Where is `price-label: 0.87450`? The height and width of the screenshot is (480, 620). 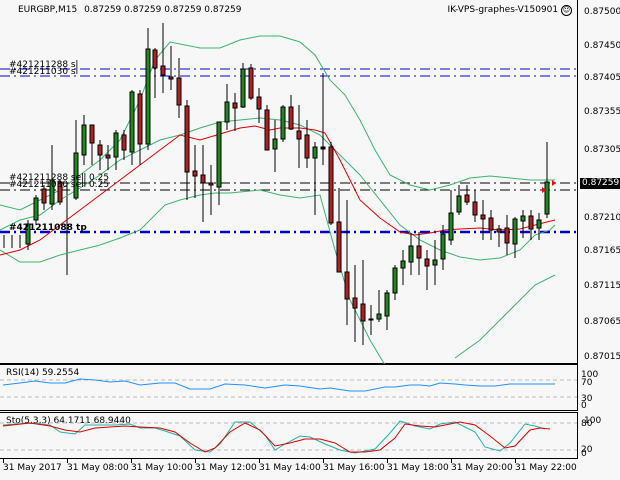
price-label: 0.87450 is located at coordinates (602, 46).